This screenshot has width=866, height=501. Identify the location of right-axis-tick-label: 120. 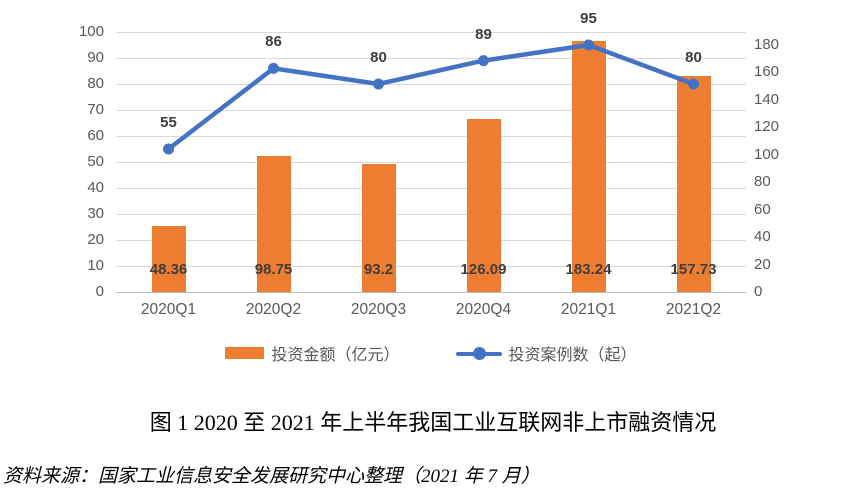
(767, 127).